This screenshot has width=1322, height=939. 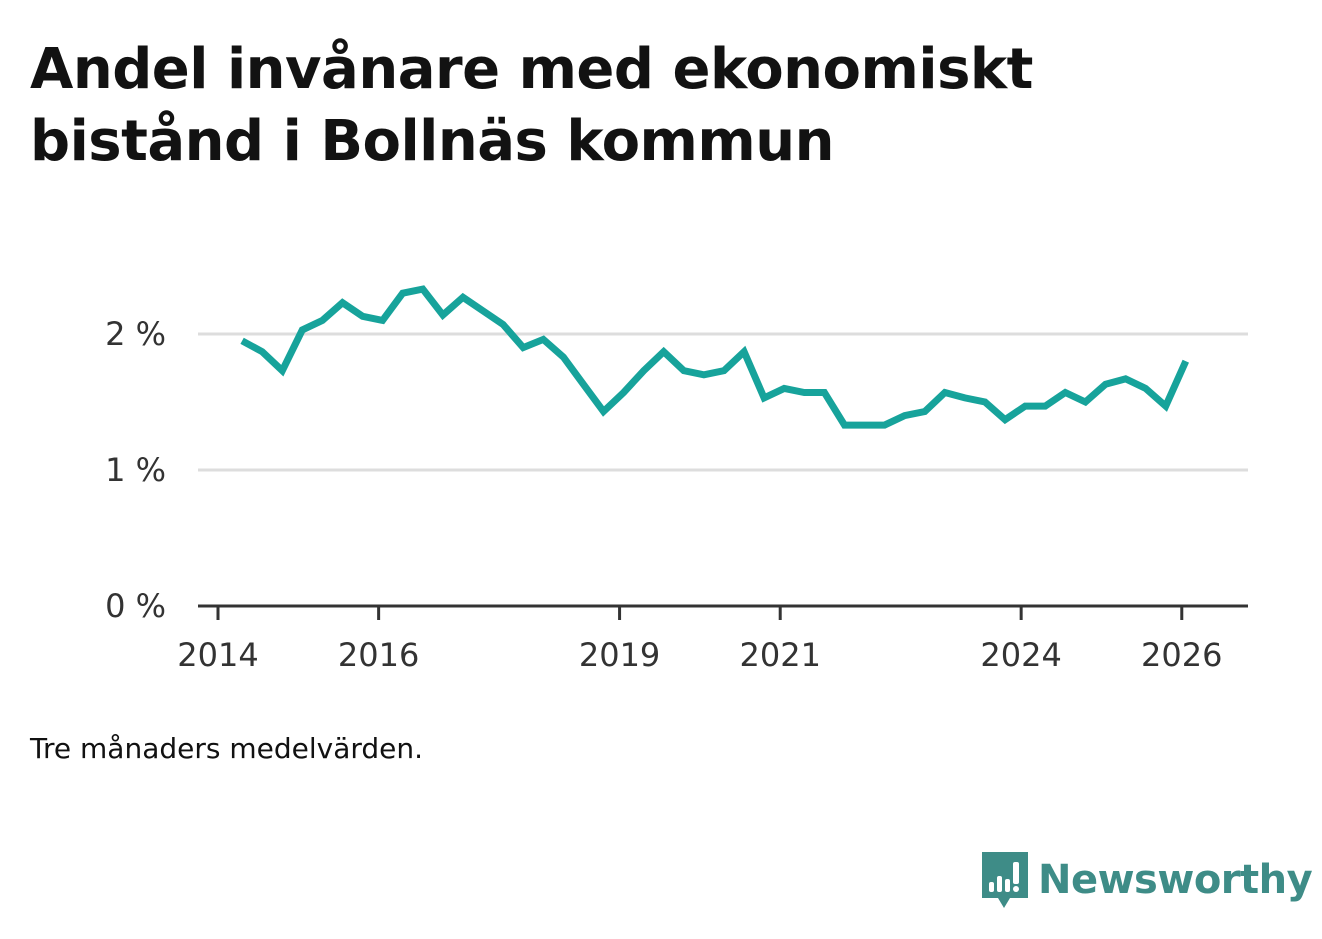 I want to click on brand-logo: Newsworthy, so click(x=1146, y=880).